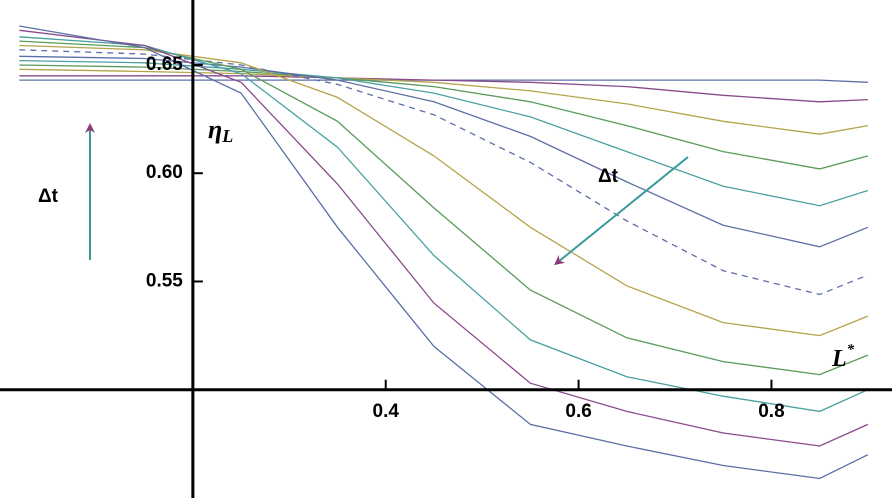 Image resolution: width=892 pixels, height=503 pixels. I want to click on x-axis-label: L*, so click(843, 356).